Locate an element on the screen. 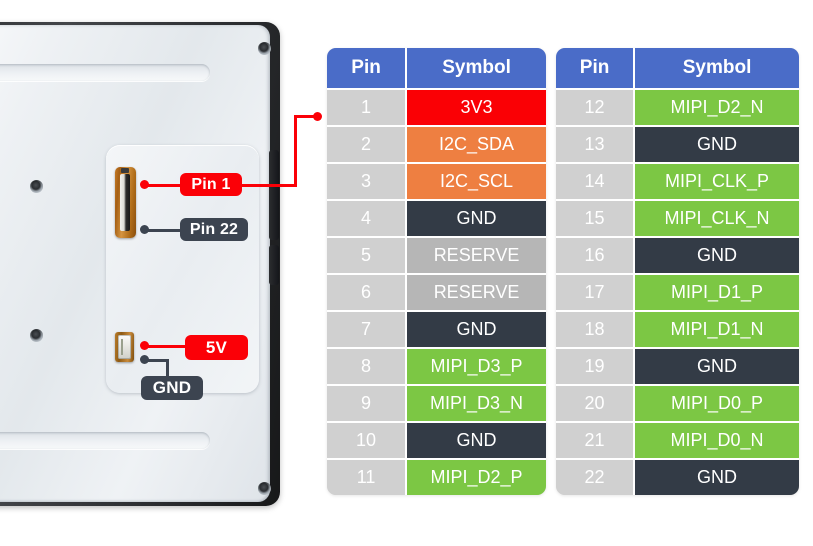 This screenshot has width=813, height=546. cell-pin-symbol: MIPI_D3_P is located at coordinates (476, 365).